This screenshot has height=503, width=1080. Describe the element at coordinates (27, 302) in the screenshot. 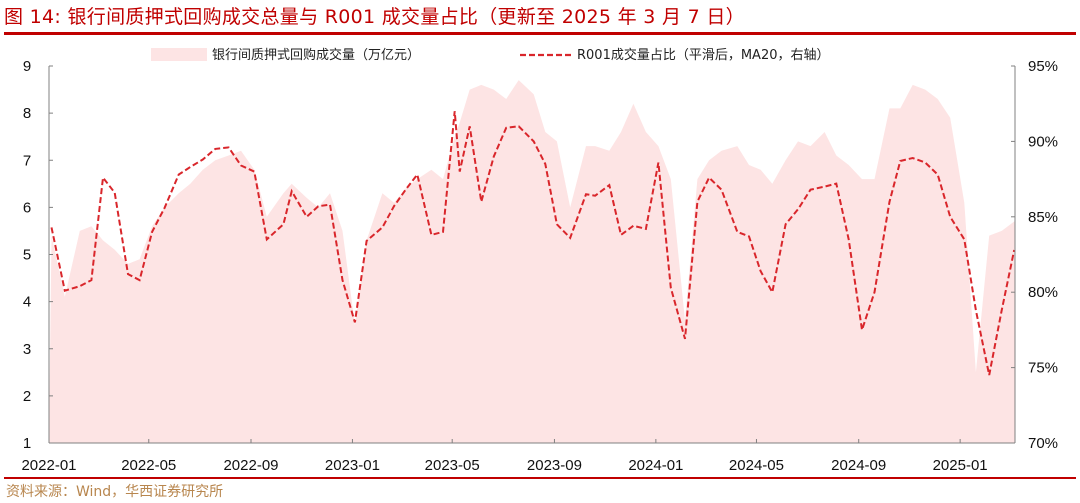

I see `svg-text: 4` at that location.